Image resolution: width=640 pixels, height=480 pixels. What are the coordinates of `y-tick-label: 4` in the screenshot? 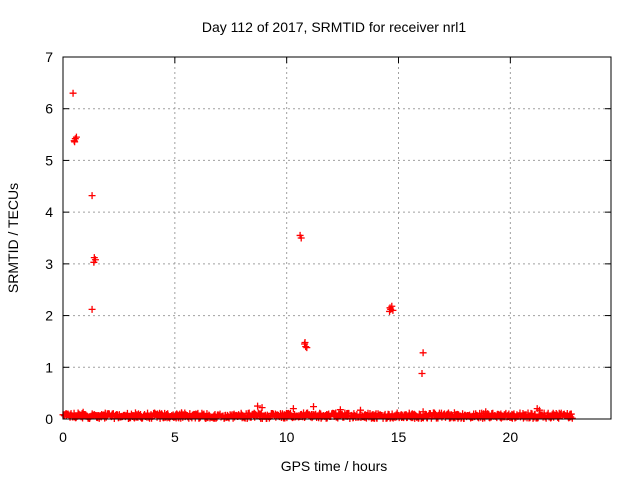 It's located at (49, 212).